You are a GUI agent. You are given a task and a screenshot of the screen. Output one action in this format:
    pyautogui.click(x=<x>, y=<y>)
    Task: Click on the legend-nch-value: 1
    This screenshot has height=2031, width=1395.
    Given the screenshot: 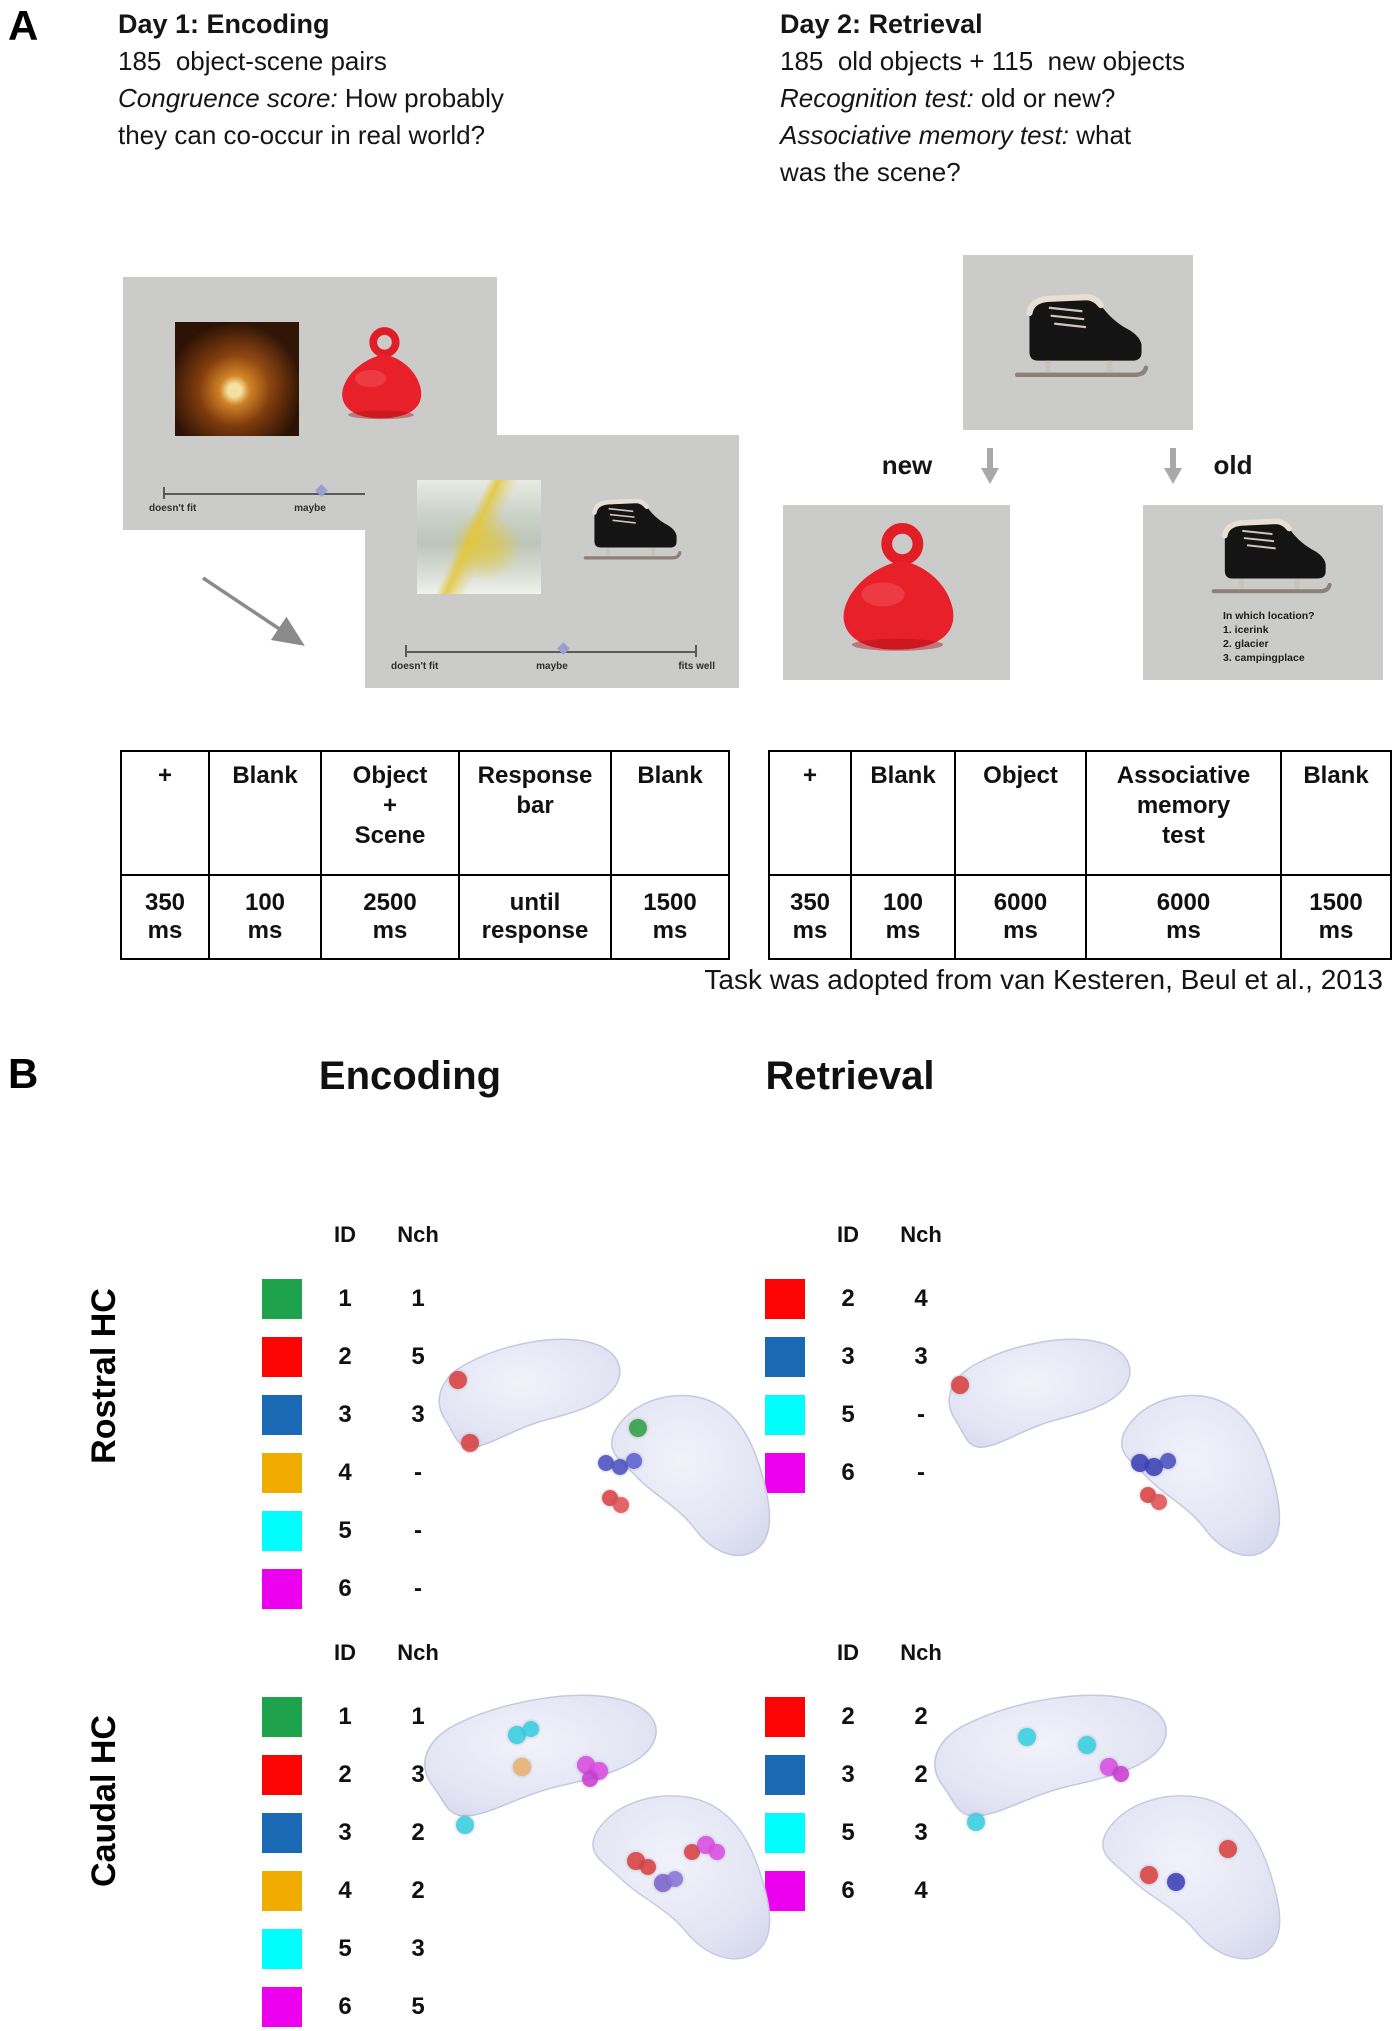 What is the action you would take?
    pyautogui.click(x=418, y=1298)
    